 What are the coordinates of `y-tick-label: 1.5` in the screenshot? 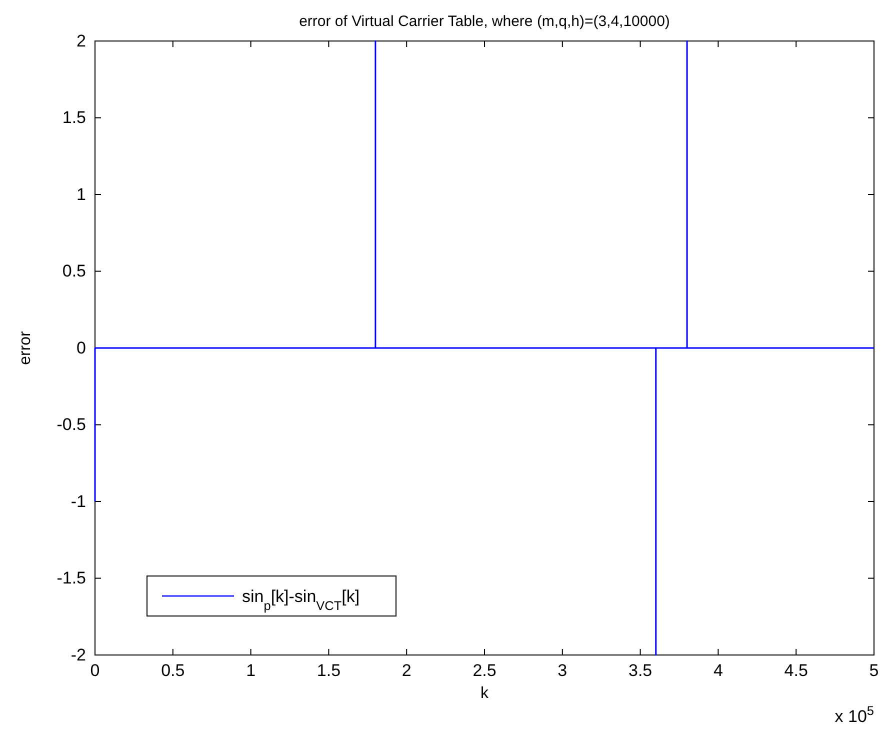 It's located at (74, 118).